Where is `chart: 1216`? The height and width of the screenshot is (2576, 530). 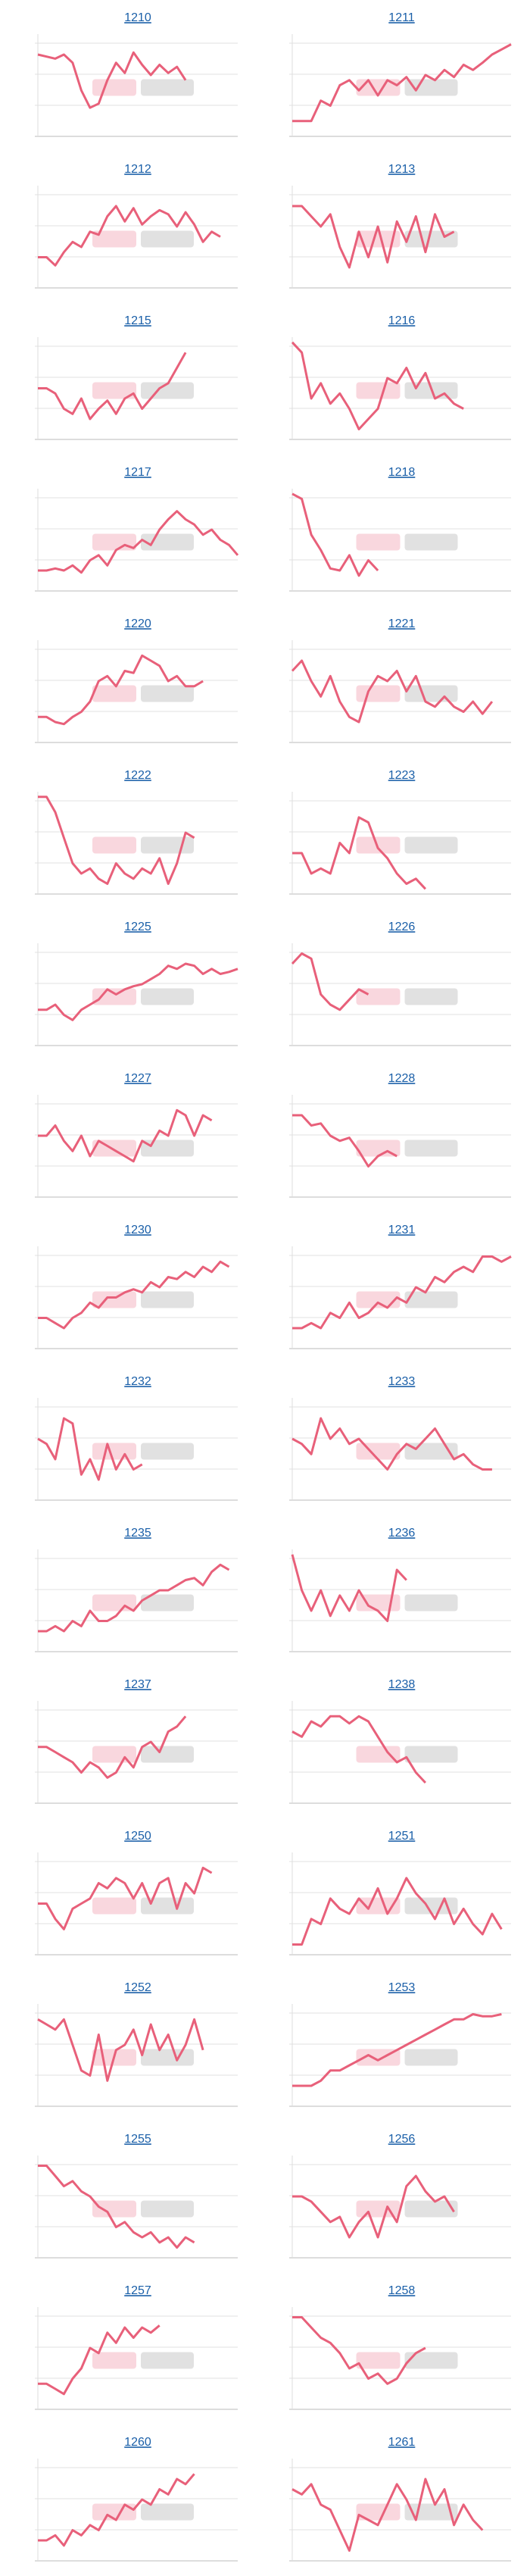 chart: 1216 is located at coordinates (400, 377).